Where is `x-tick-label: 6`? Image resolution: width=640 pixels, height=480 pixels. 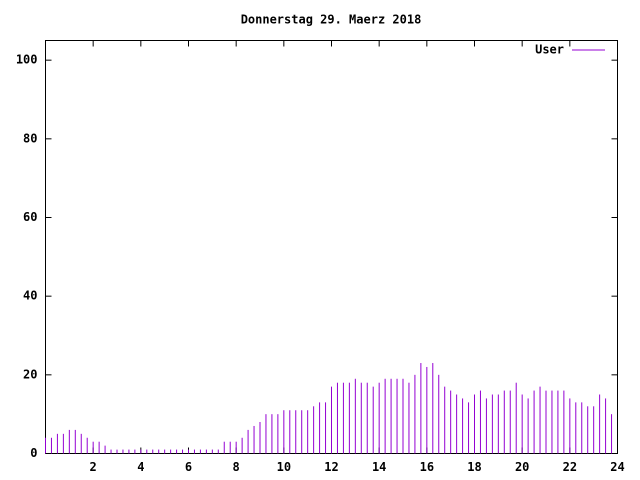 x-tick-label: 6 is located at coordinates (188, 467).